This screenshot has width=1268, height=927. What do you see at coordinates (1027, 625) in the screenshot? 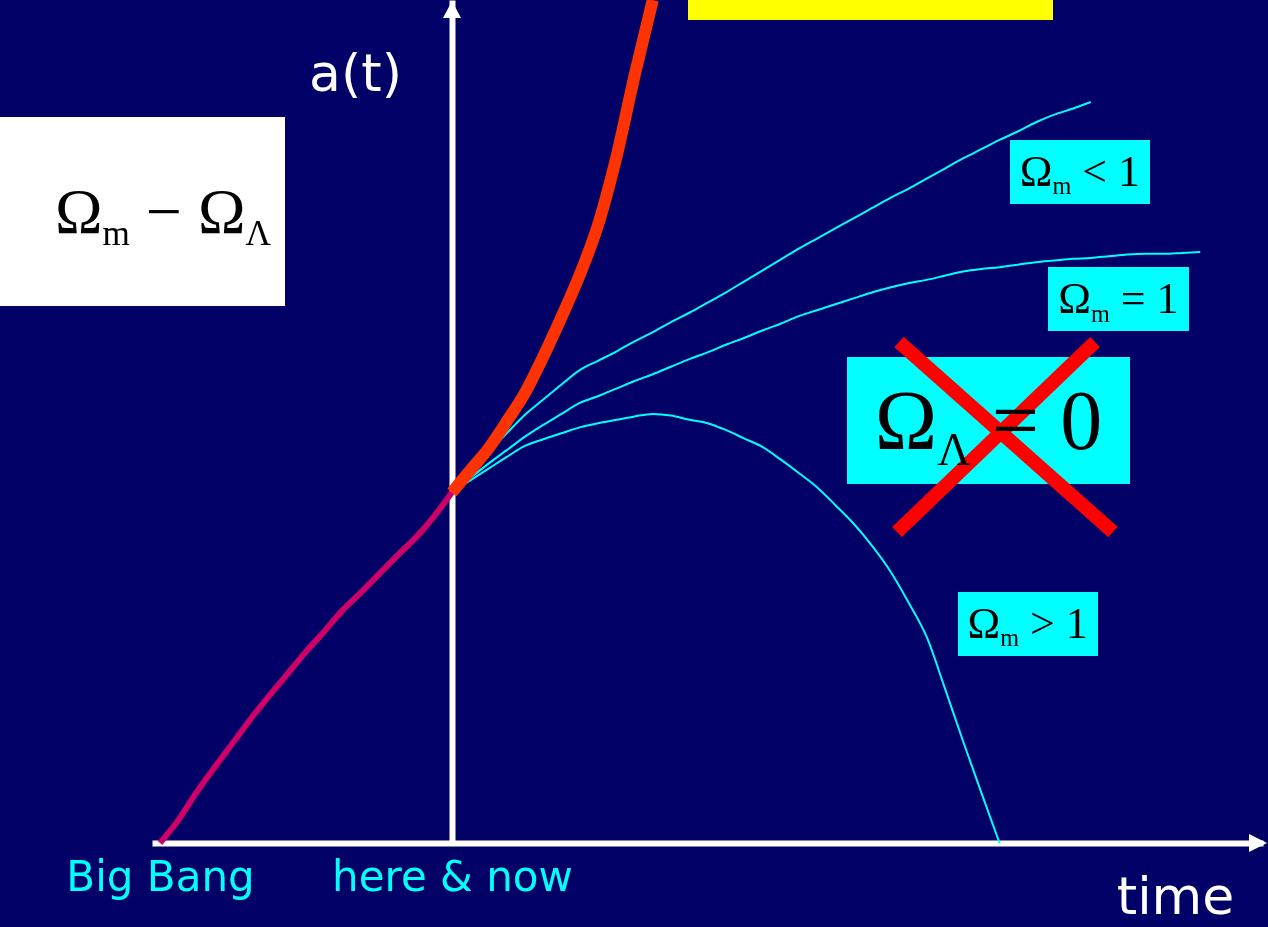
I see `series-label: Ω$_{m}$ > 1` at bounding box center [1027, 625].